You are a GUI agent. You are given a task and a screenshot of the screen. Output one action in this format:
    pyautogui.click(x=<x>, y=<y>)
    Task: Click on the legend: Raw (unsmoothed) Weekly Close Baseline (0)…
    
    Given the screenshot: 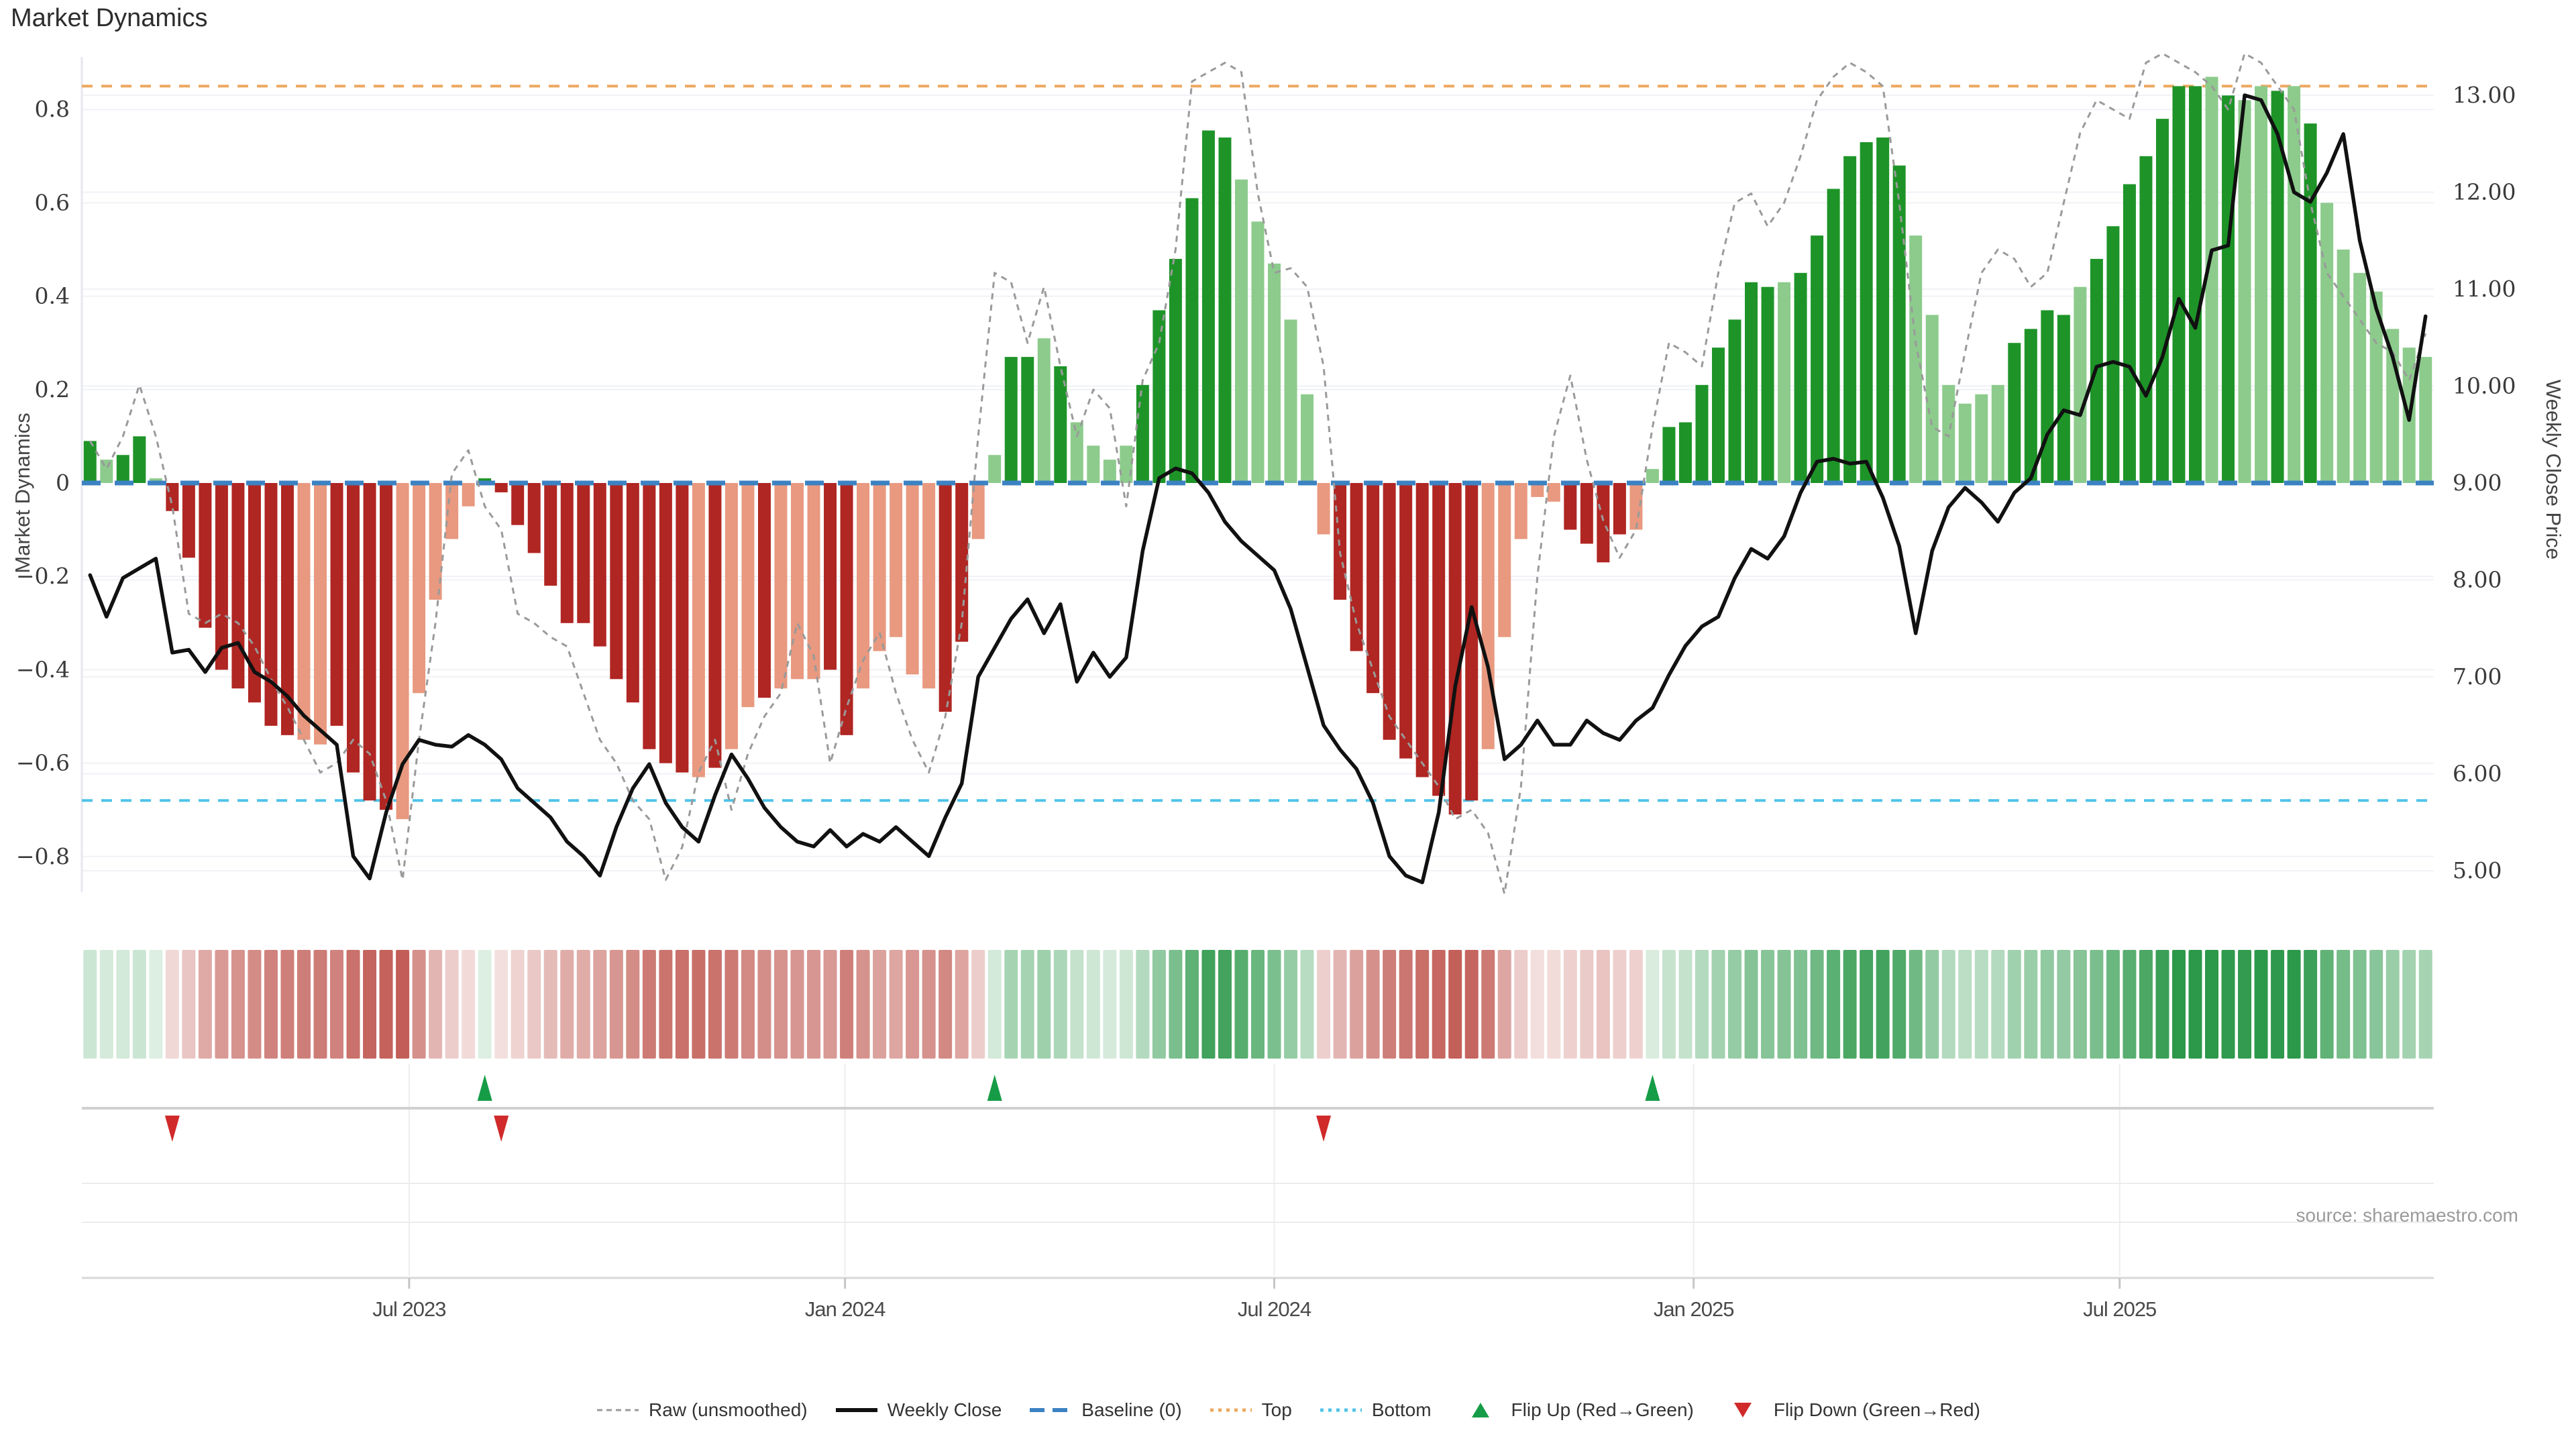 What is the action you would take?
    pyautogui.click(x=1288, y=1410)
    